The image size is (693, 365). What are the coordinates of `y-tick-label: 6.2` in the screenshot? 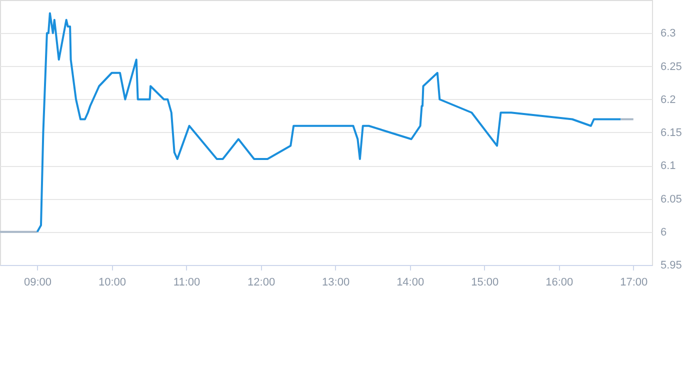 It's located at (668, 100).